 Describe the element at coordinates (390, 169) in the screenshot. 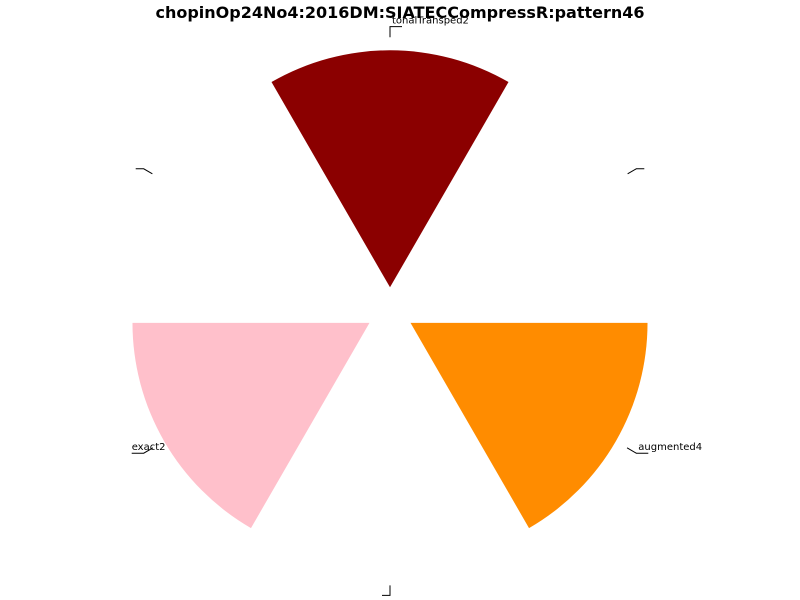

I see `pie-slice-tonaltransped2` at that location.